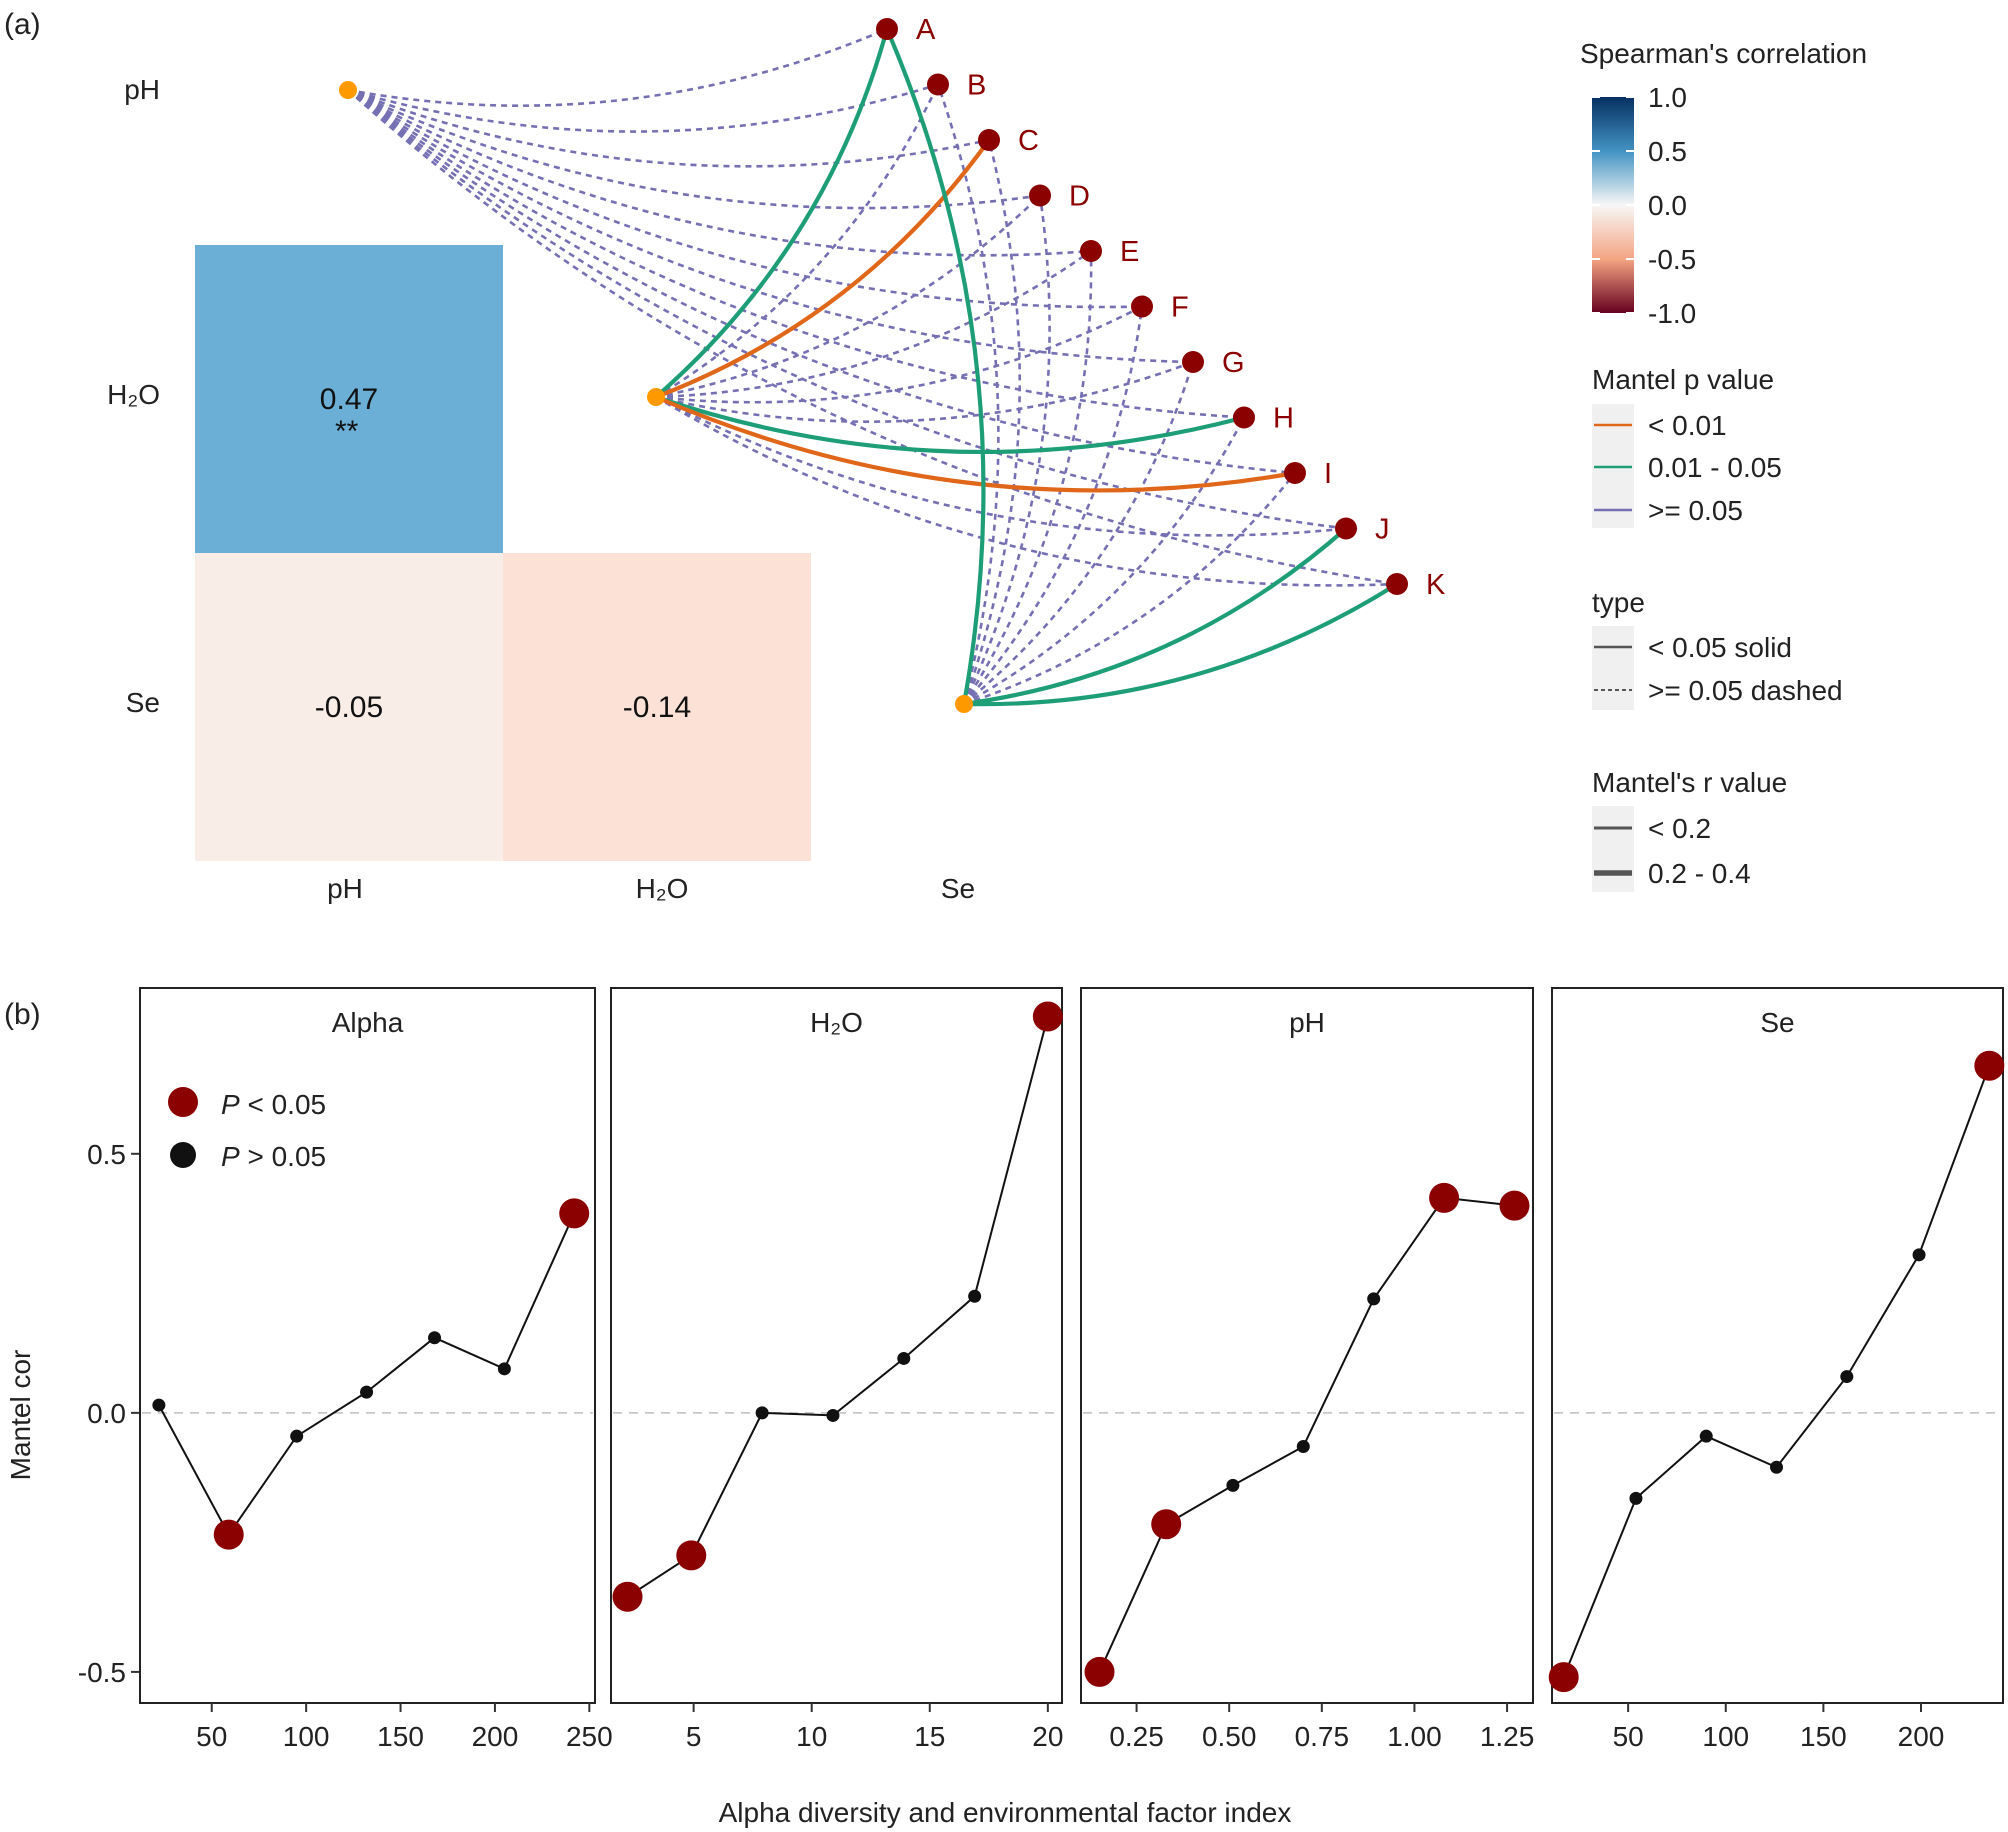 This screenshot has height=1832, width=2008. What do you see at coordinates (1229, 1736) in the screenshot?
I see `facet-ph-x-tick-label: 0.50` at bounding box center [1229, 1736].